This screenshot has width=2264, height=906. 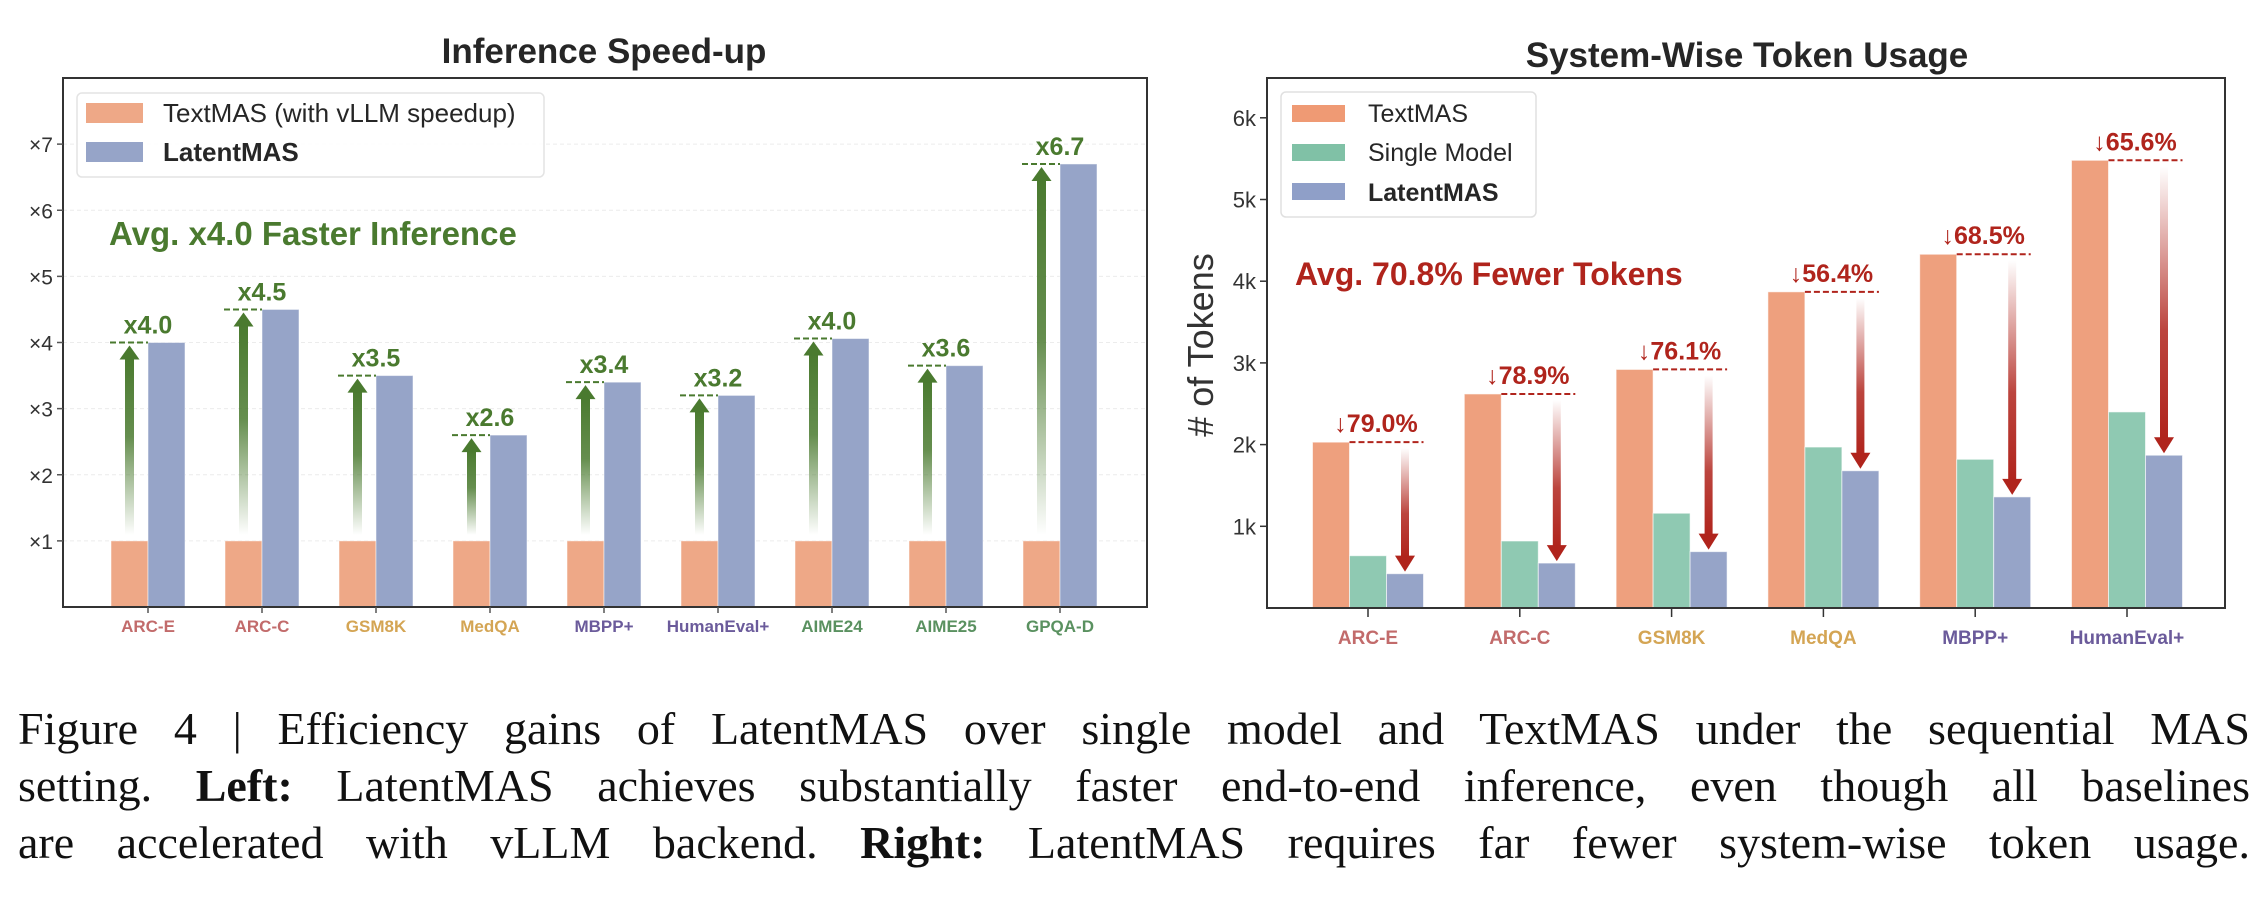 I want to click on y-tick-label: ×2, so click(x=41, y=476).